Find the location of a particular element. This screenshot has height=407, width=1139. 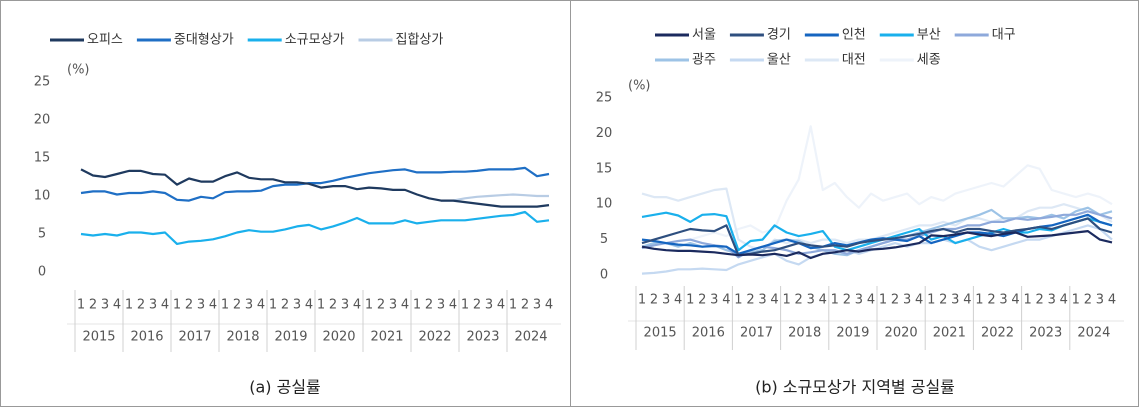

legend-label: 울산 is located at coordinates (779, 60).